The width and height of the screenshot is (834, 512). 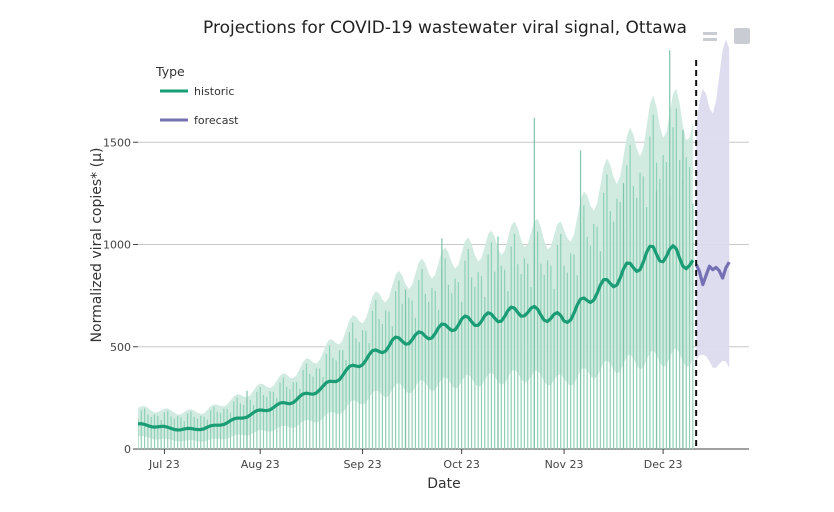 I want to click on x-tick-label: Nov 23, so click(x=564, y=464).